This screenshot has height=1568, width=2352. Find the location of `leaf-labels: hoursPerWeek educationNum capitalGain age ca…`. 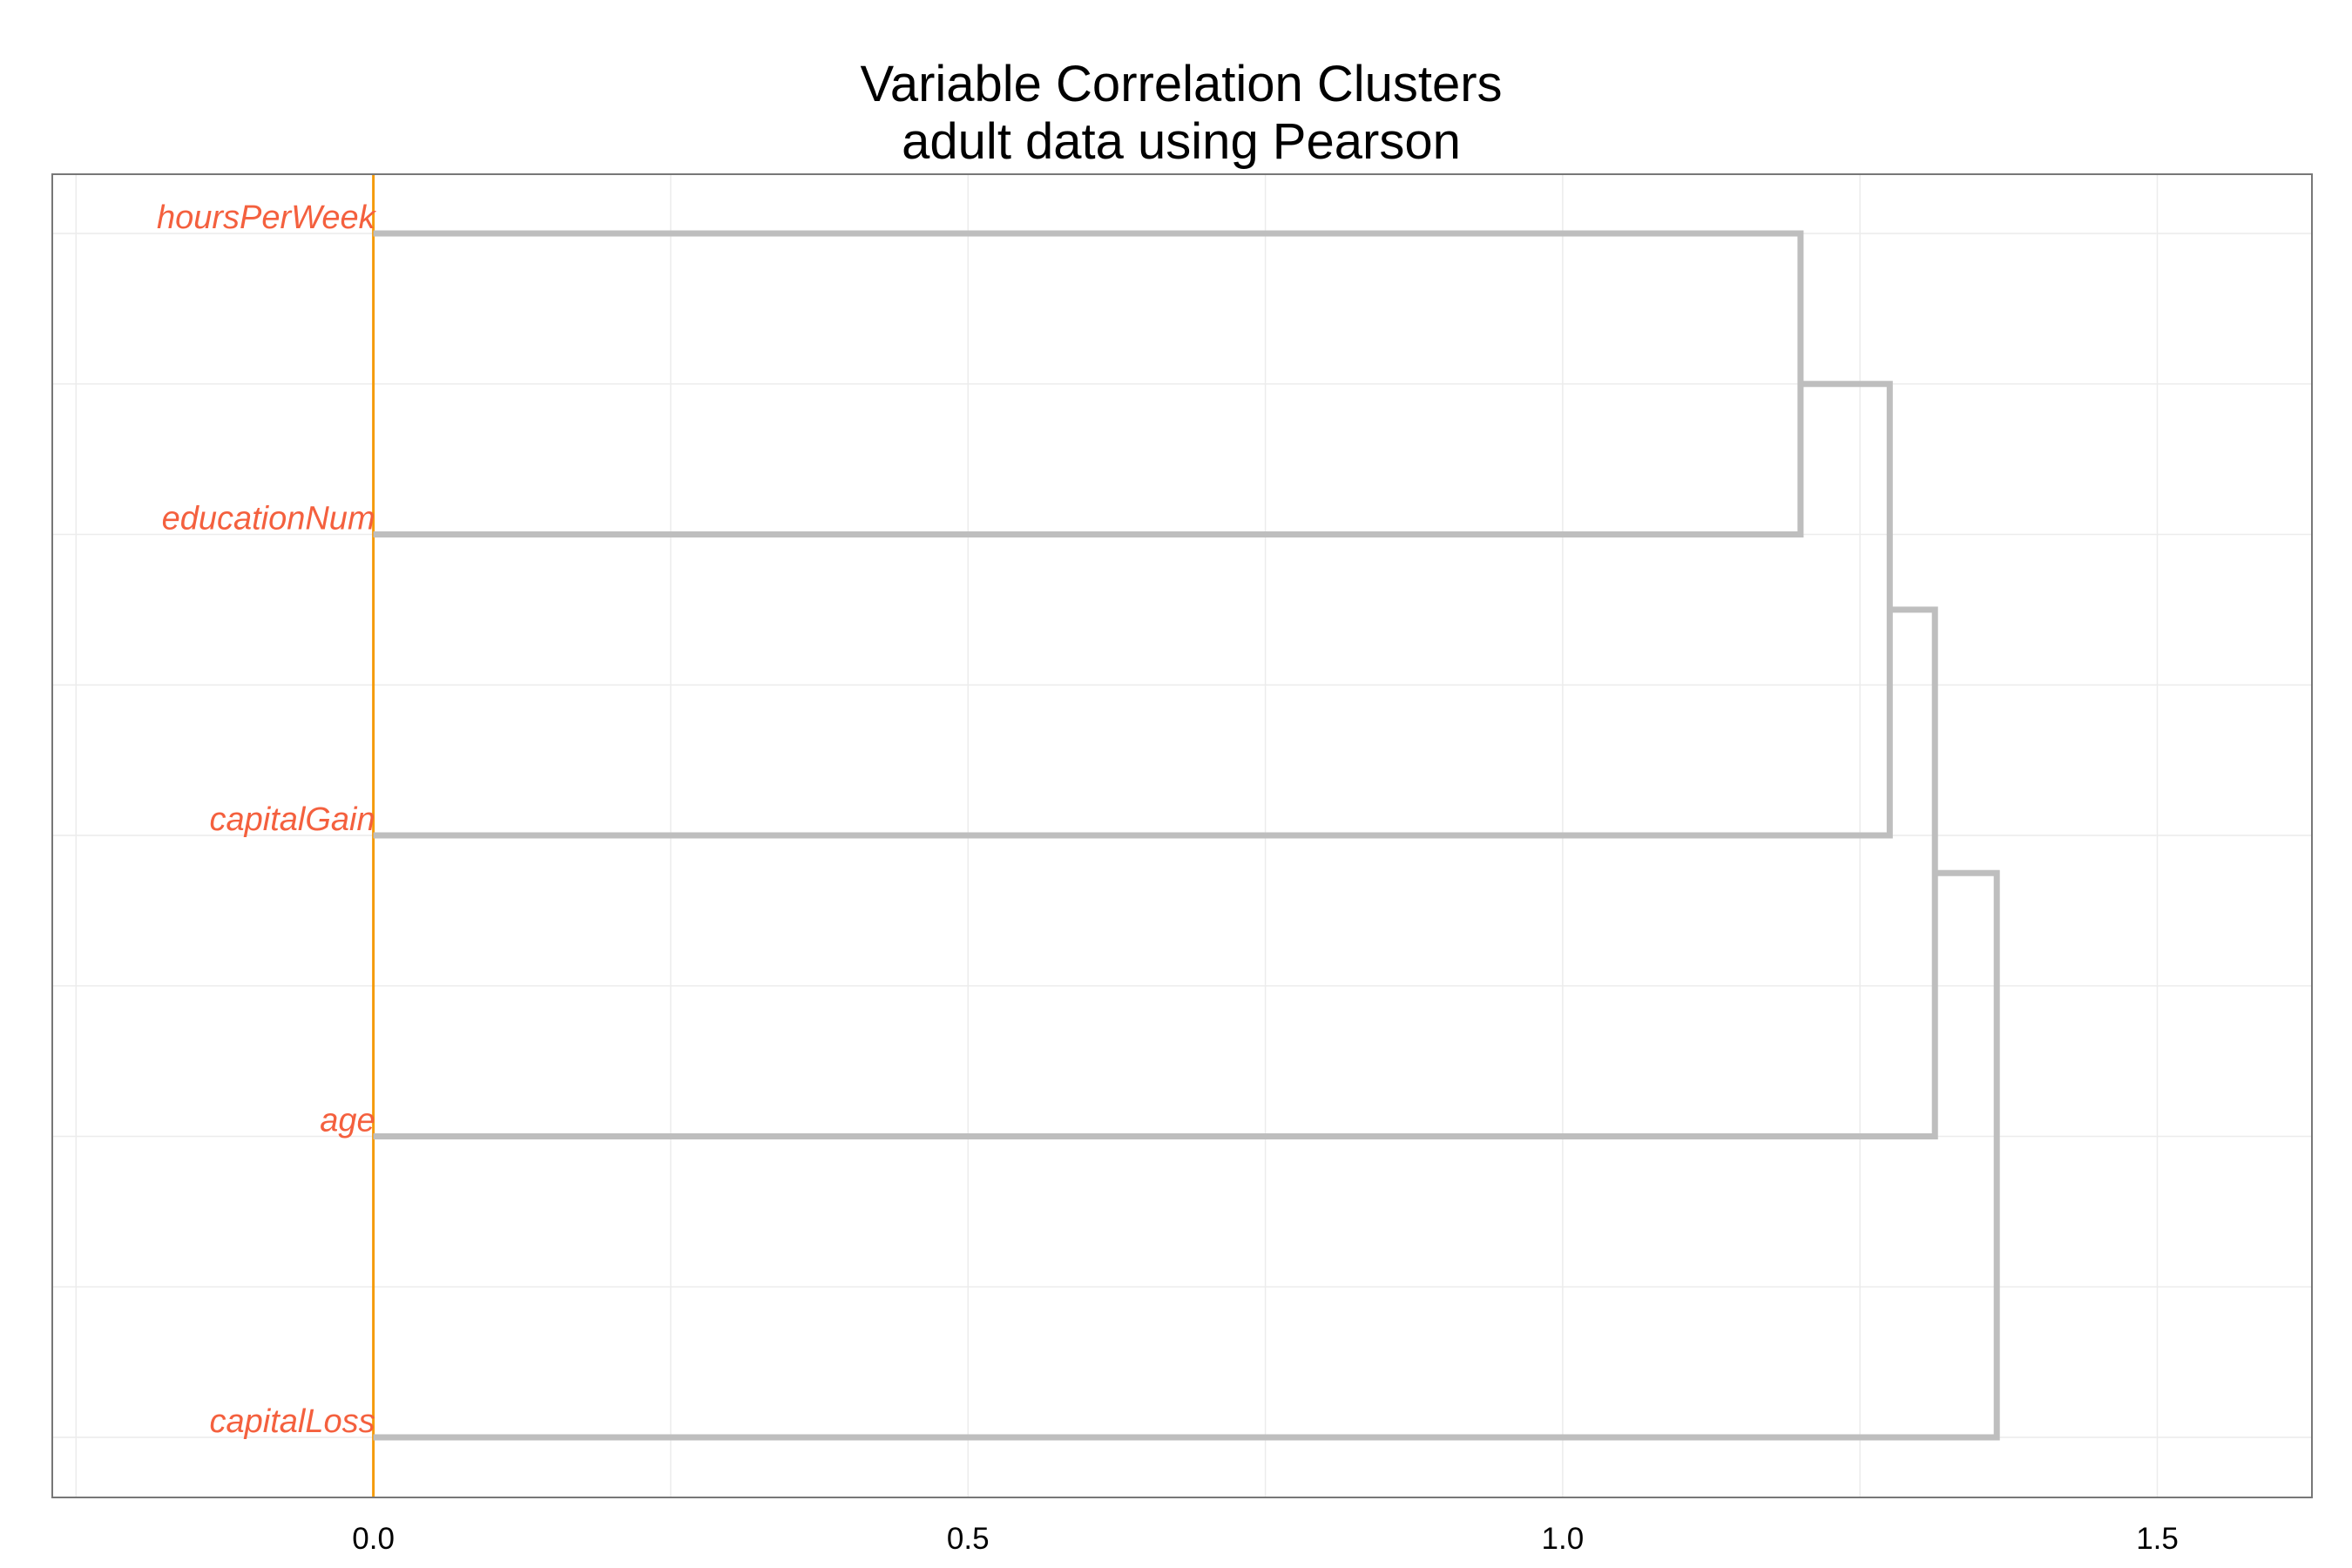

leaf-labels: hoursPerWeek educationNum capitalGain age ca… is located at coordinates (267, 820).